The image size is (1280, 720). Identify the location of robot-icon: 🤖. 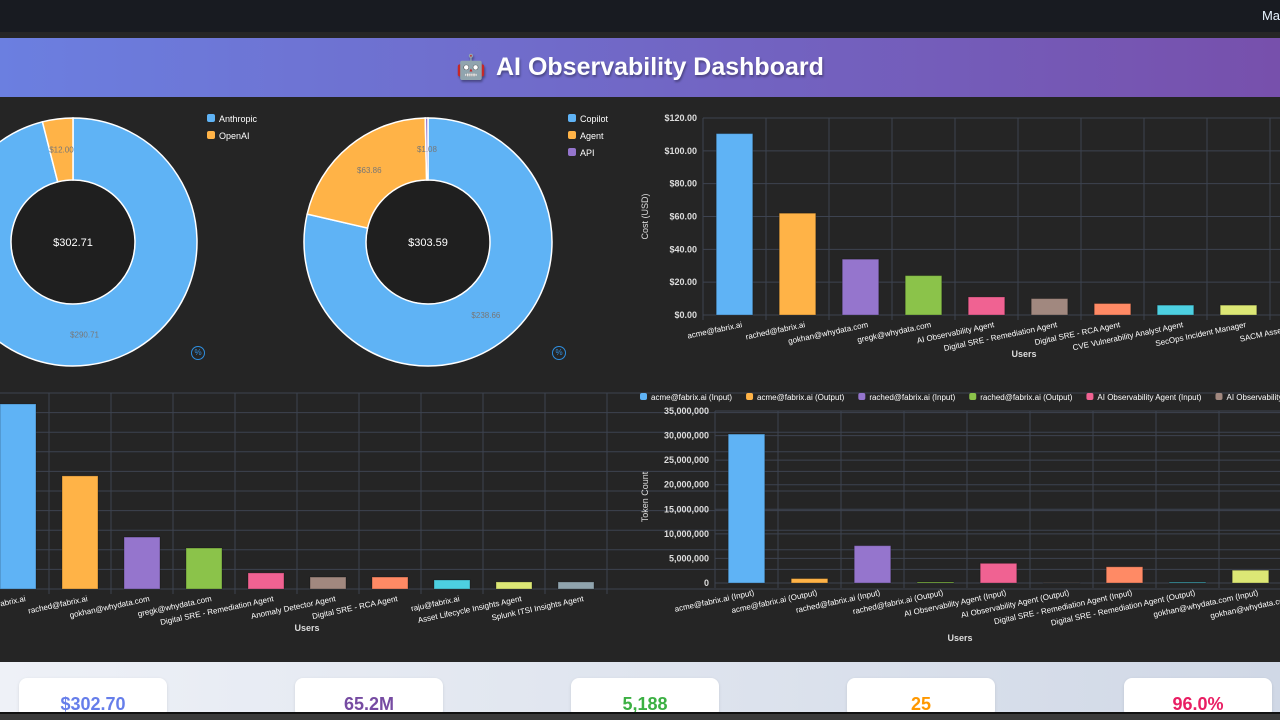
(471, 67).